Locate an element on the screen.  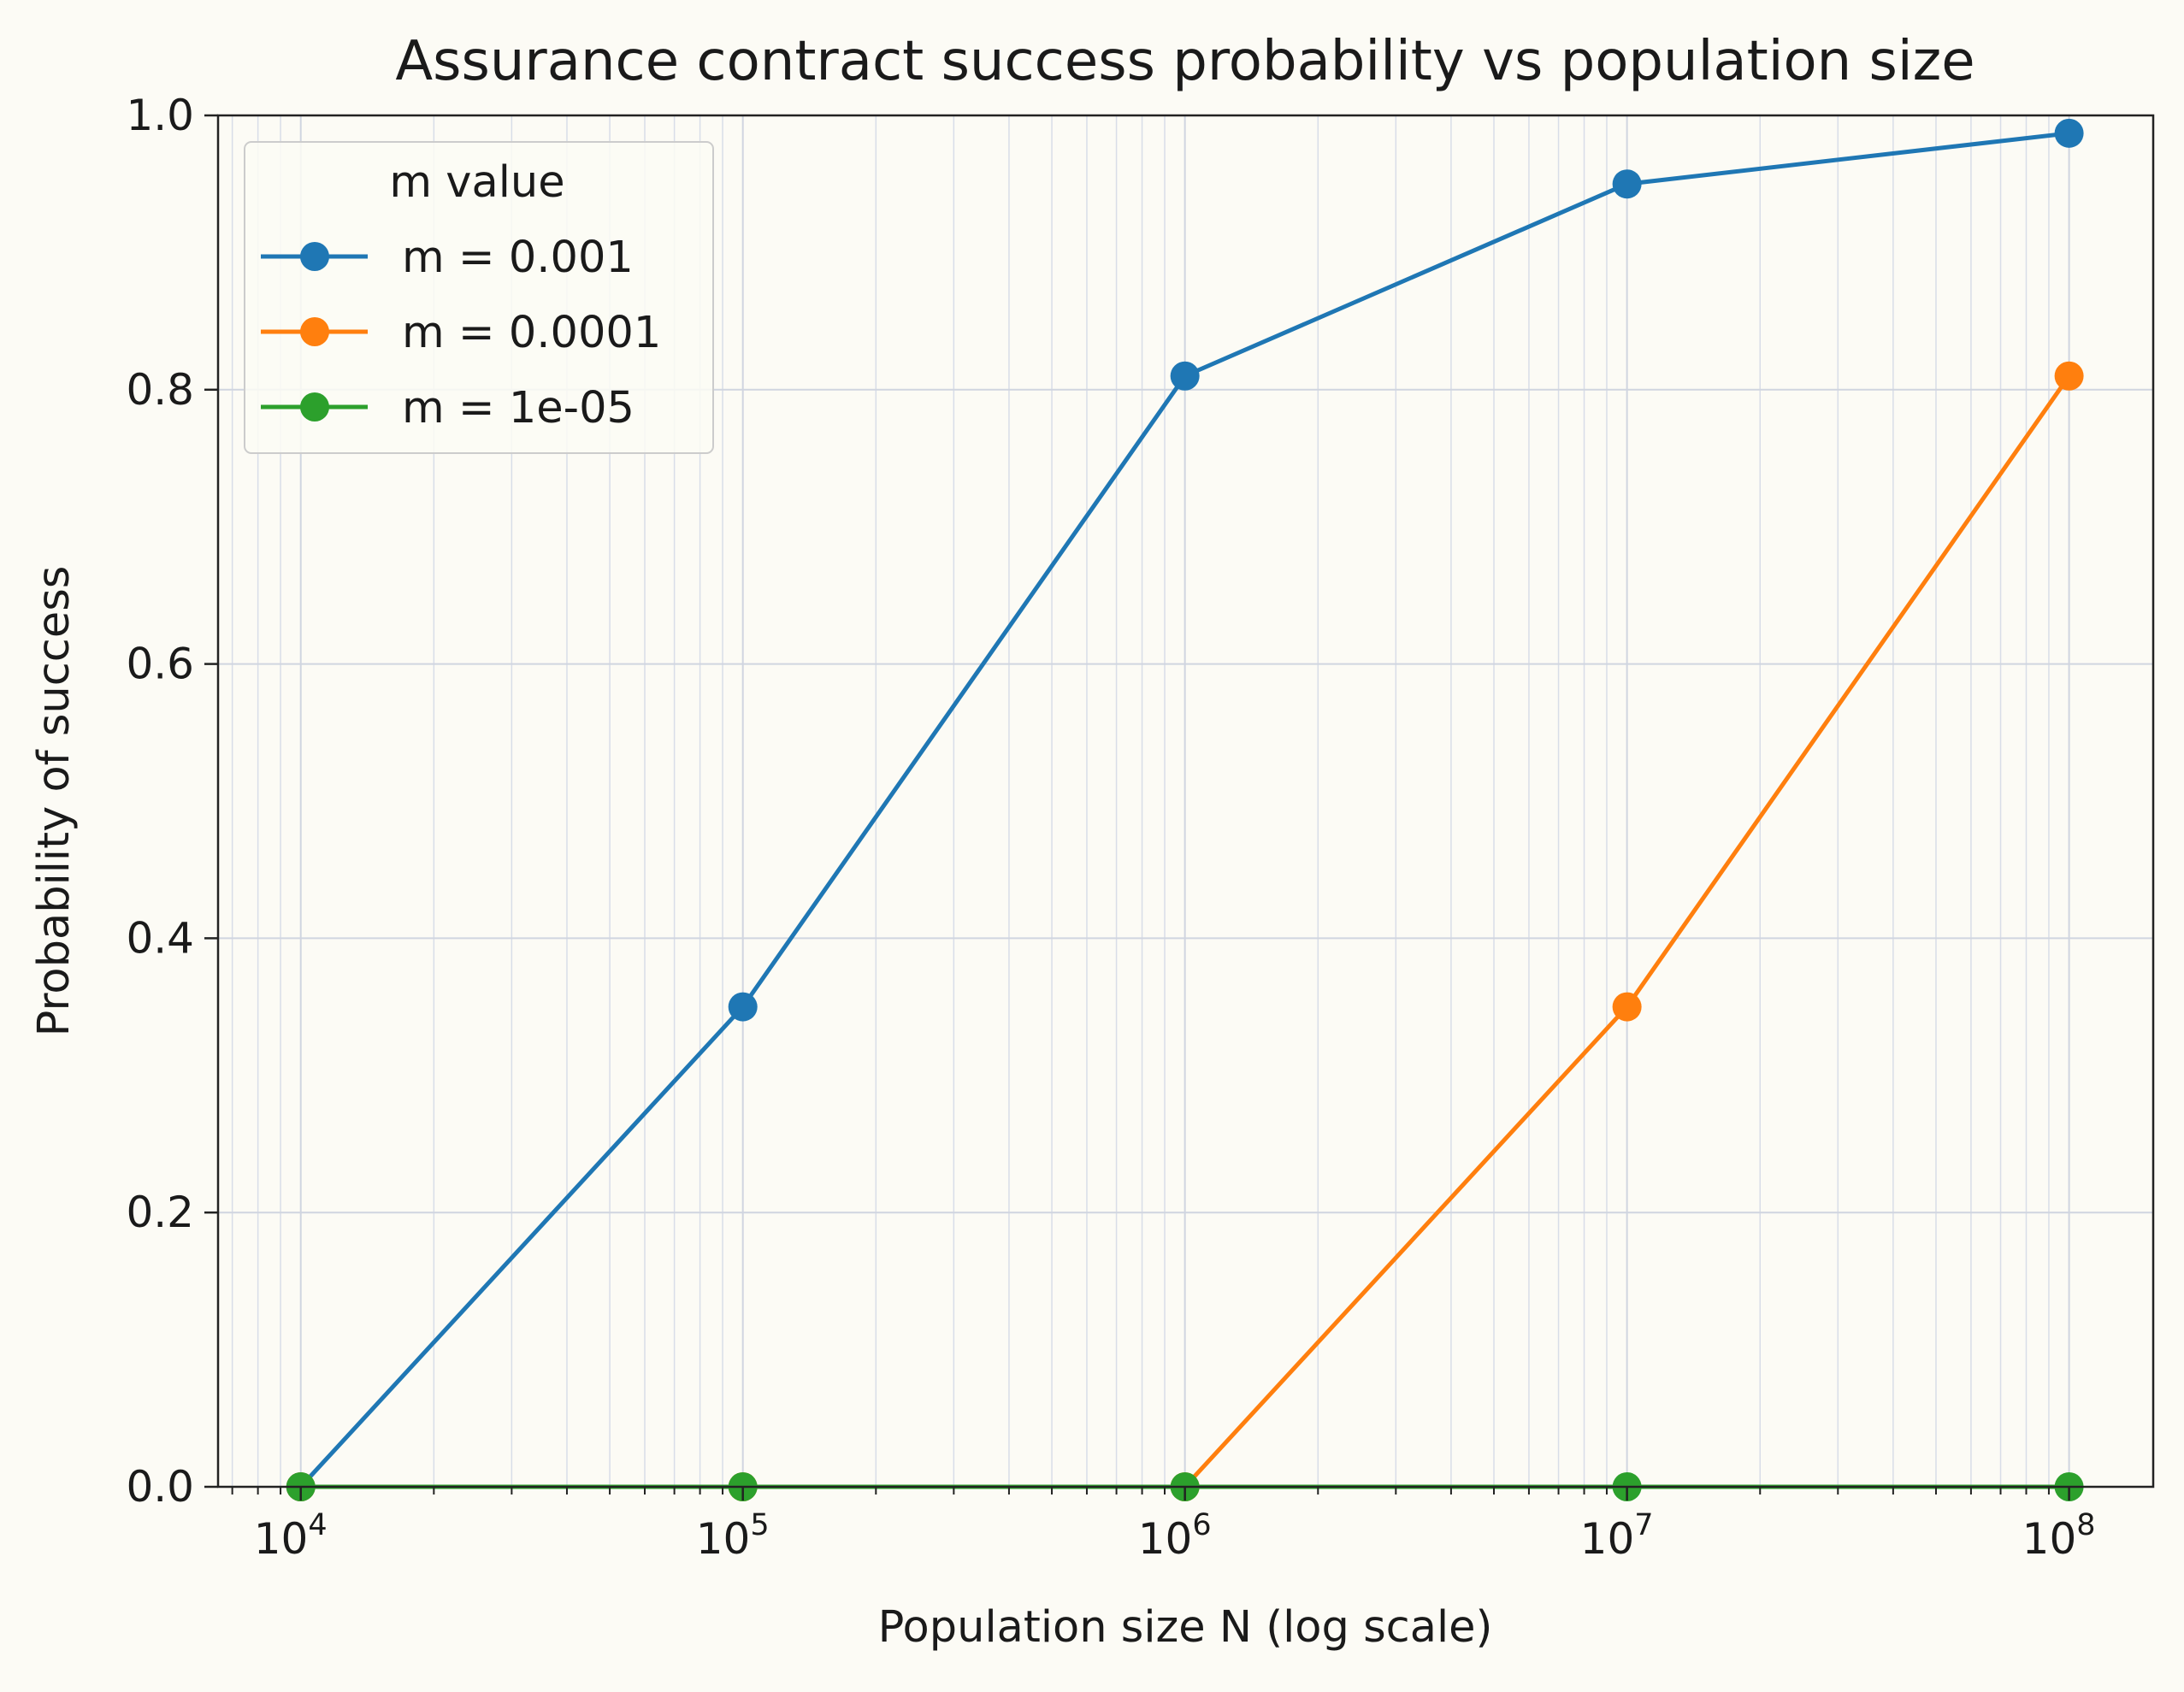
x-tick-label: 10⁵ is located at coordinates (733, 1536).